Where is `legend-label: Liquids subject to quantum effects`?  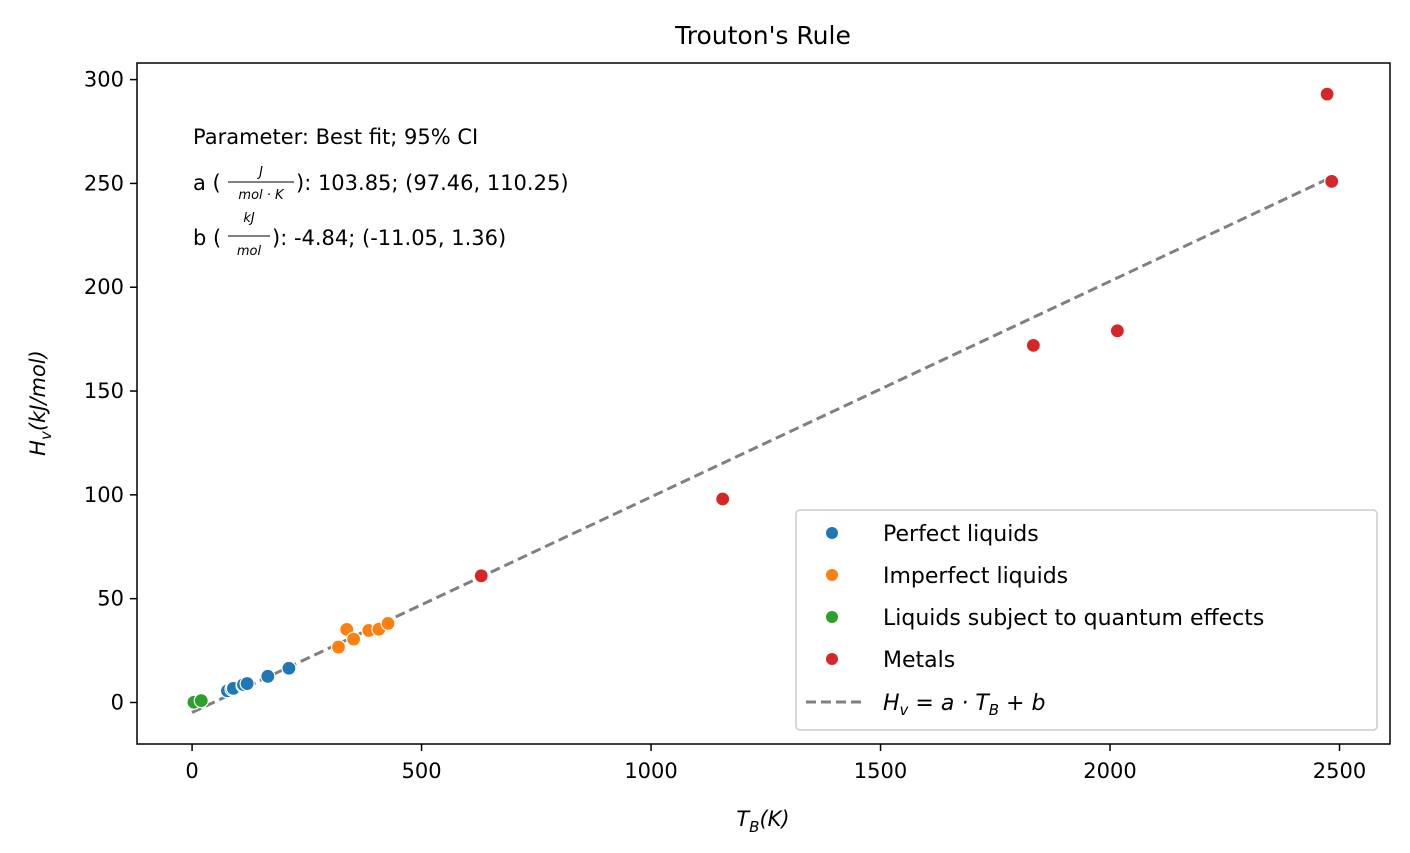
legend-label: Liquids subject to quantum effects is located at coordinates (1073, 618).